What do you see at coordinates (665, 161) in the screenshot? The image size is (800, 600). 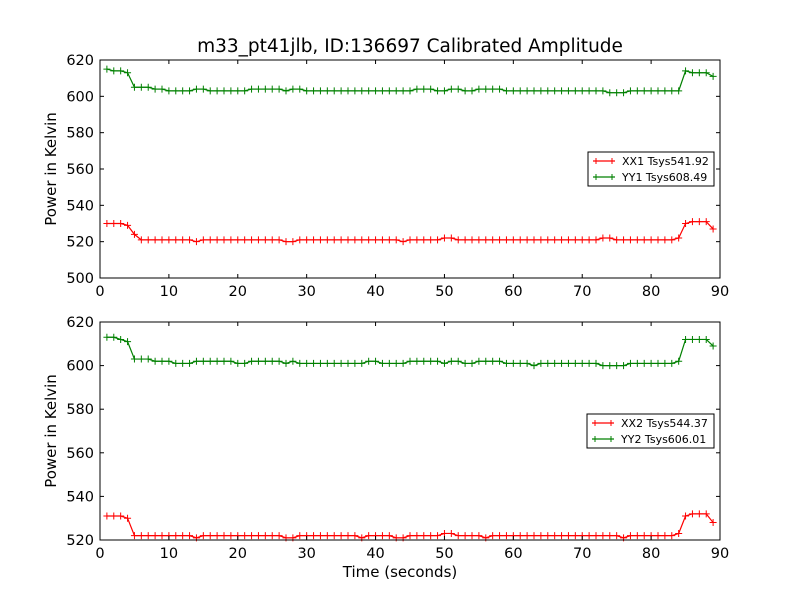 I see `legend-label: XX1 Tsys541.92` at bounding box center [665, 161].